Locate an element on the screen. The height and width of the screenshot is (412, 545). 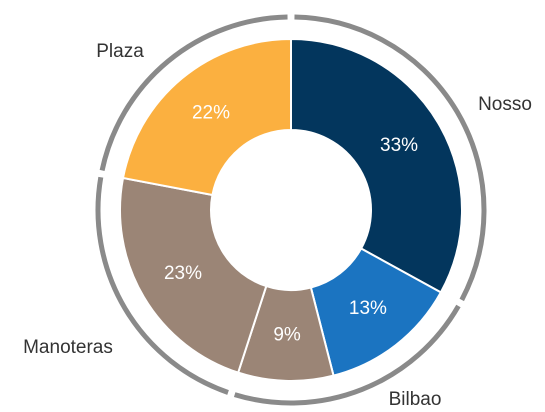
value-label: 9% is located at coordinates (287, 334).